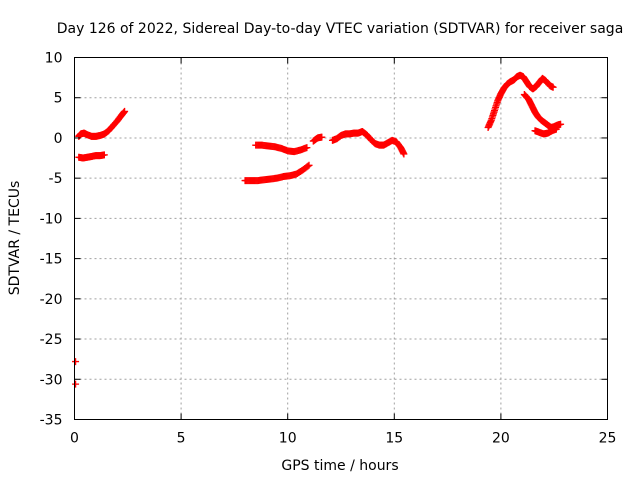  I want to click on y-tick-label: 10, so click(54, 59).